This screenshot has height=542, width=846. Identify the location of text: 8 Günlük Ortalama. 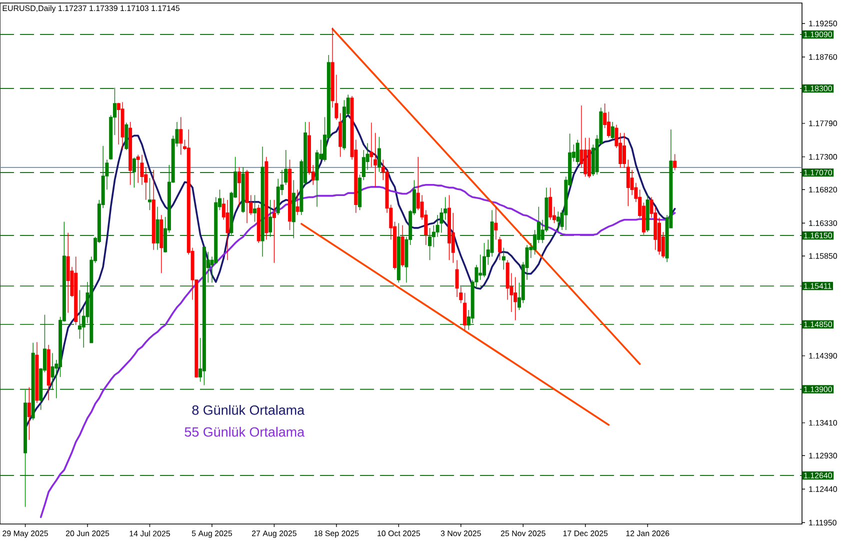
(248, 409).